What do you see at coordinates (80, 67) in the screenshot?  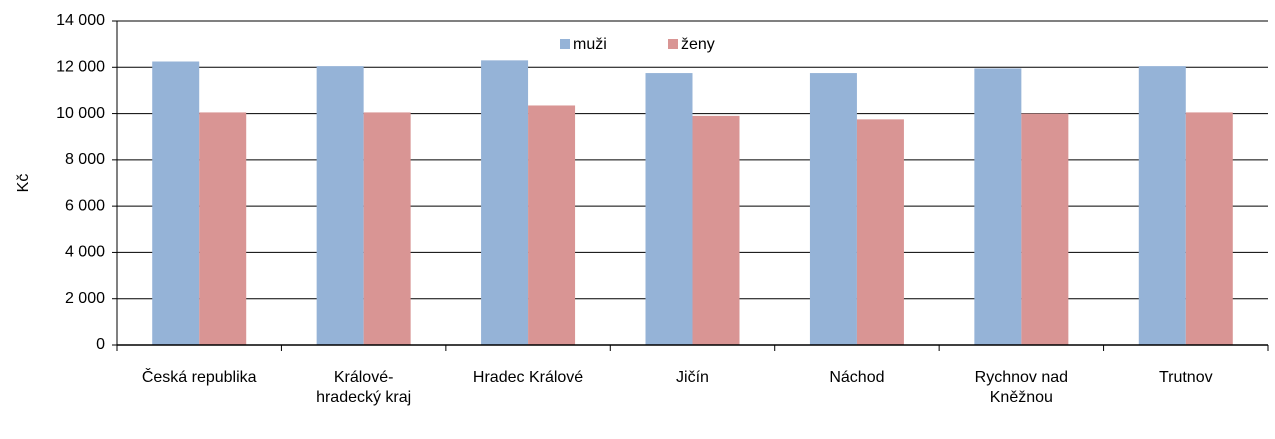 I see `y-tick-label: 12 000` at bounding box center [80, 67].